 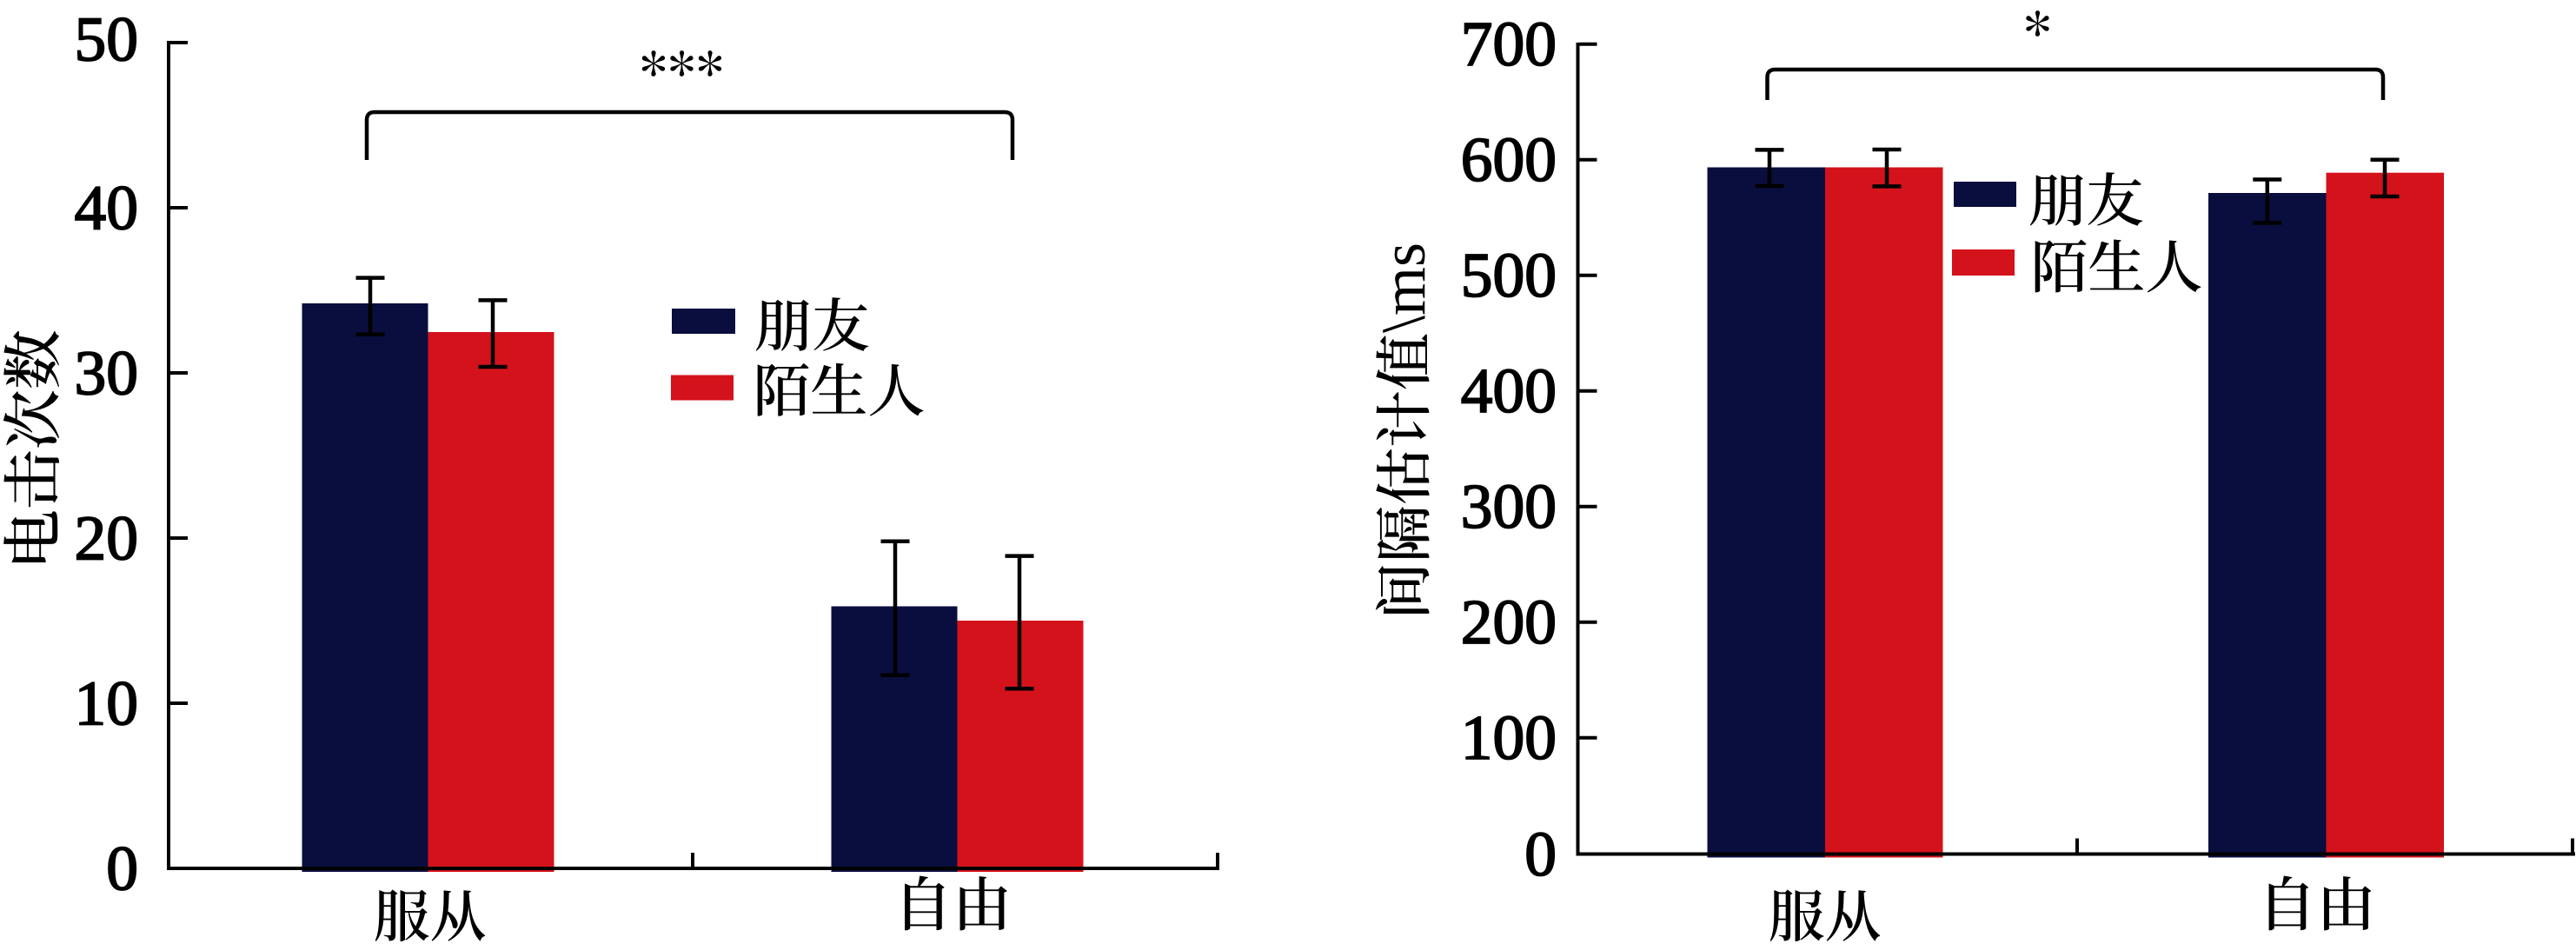 What do you see at coordinates (107, 38) in the screenshot?
I see `svg-text: 50` at bounding box center [107, 38].